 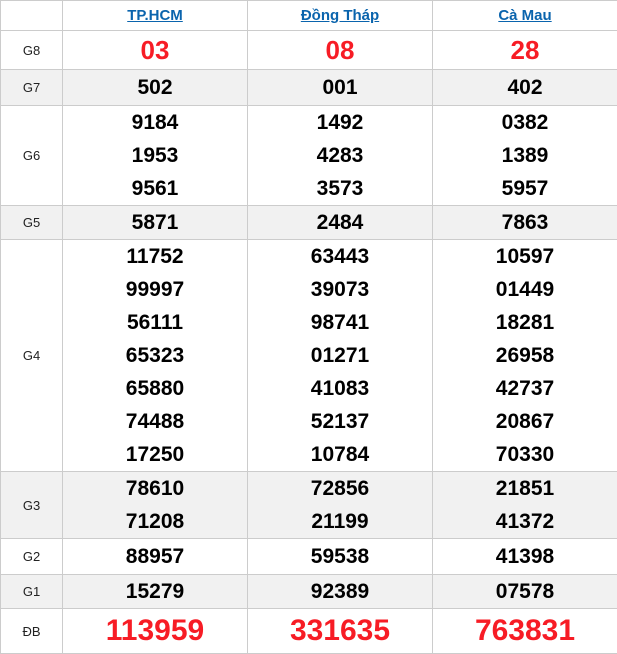 What do you see at coordinates (340, 421) in the screenshot?
I see `result-number: 52137` at bounding box center [340, 421].